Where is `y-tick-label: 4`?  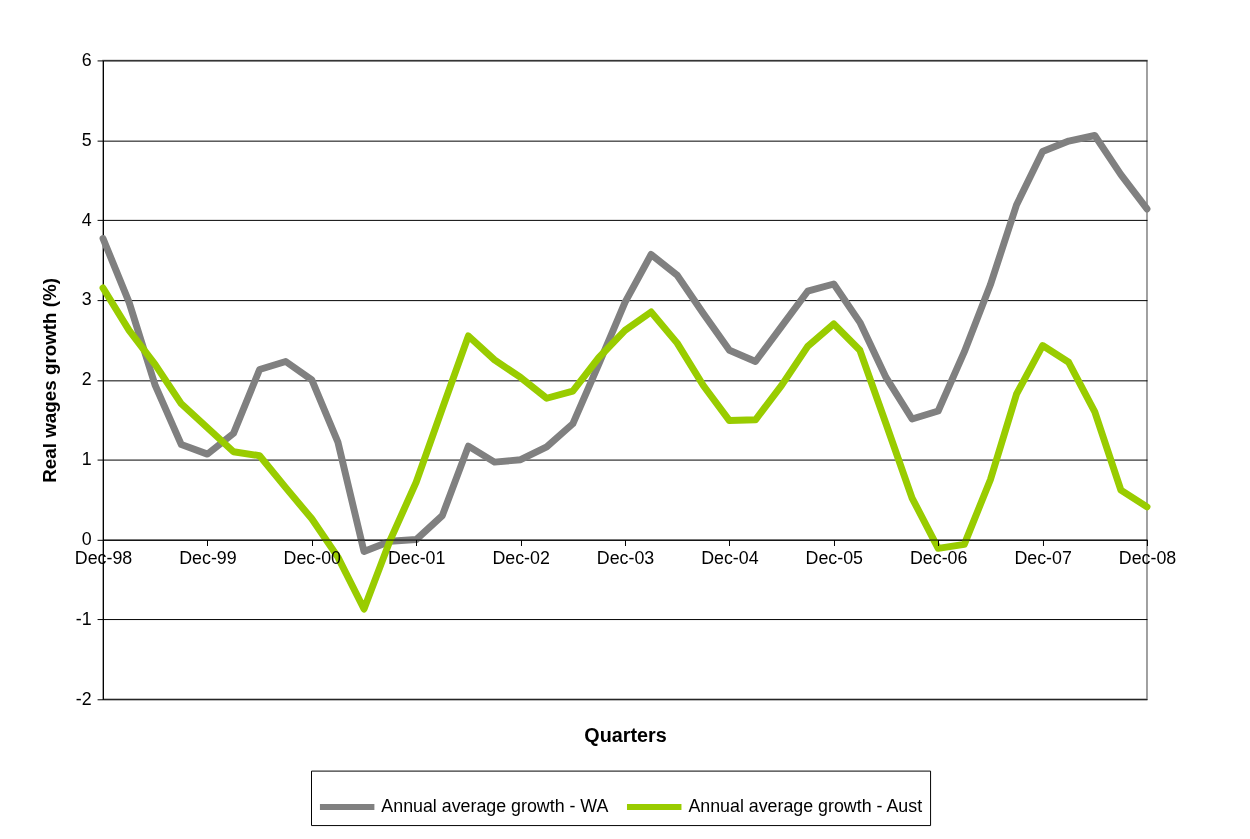 y-tick-label: 4 is located at coordinates (86, 219).